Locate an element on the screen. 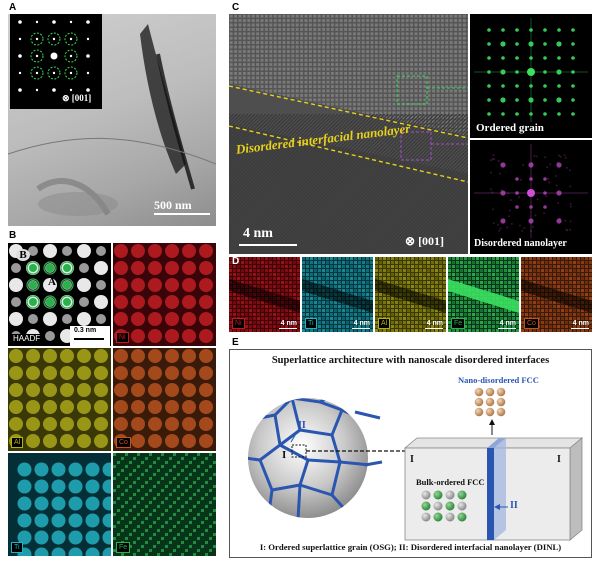  panel-c-scale-text: 4 nm is located at coordinates (258, 233).